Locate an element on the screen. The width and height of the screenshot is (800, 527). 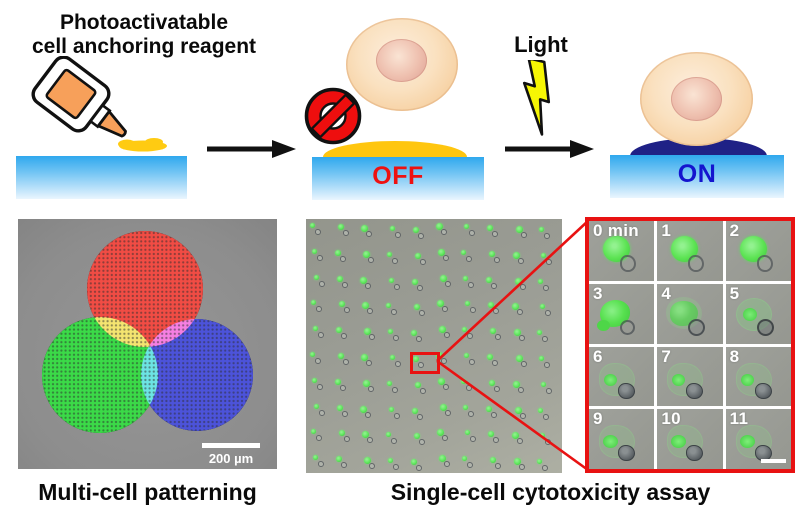
substrate-surface-right: ON is located at coordinates (697, 176).